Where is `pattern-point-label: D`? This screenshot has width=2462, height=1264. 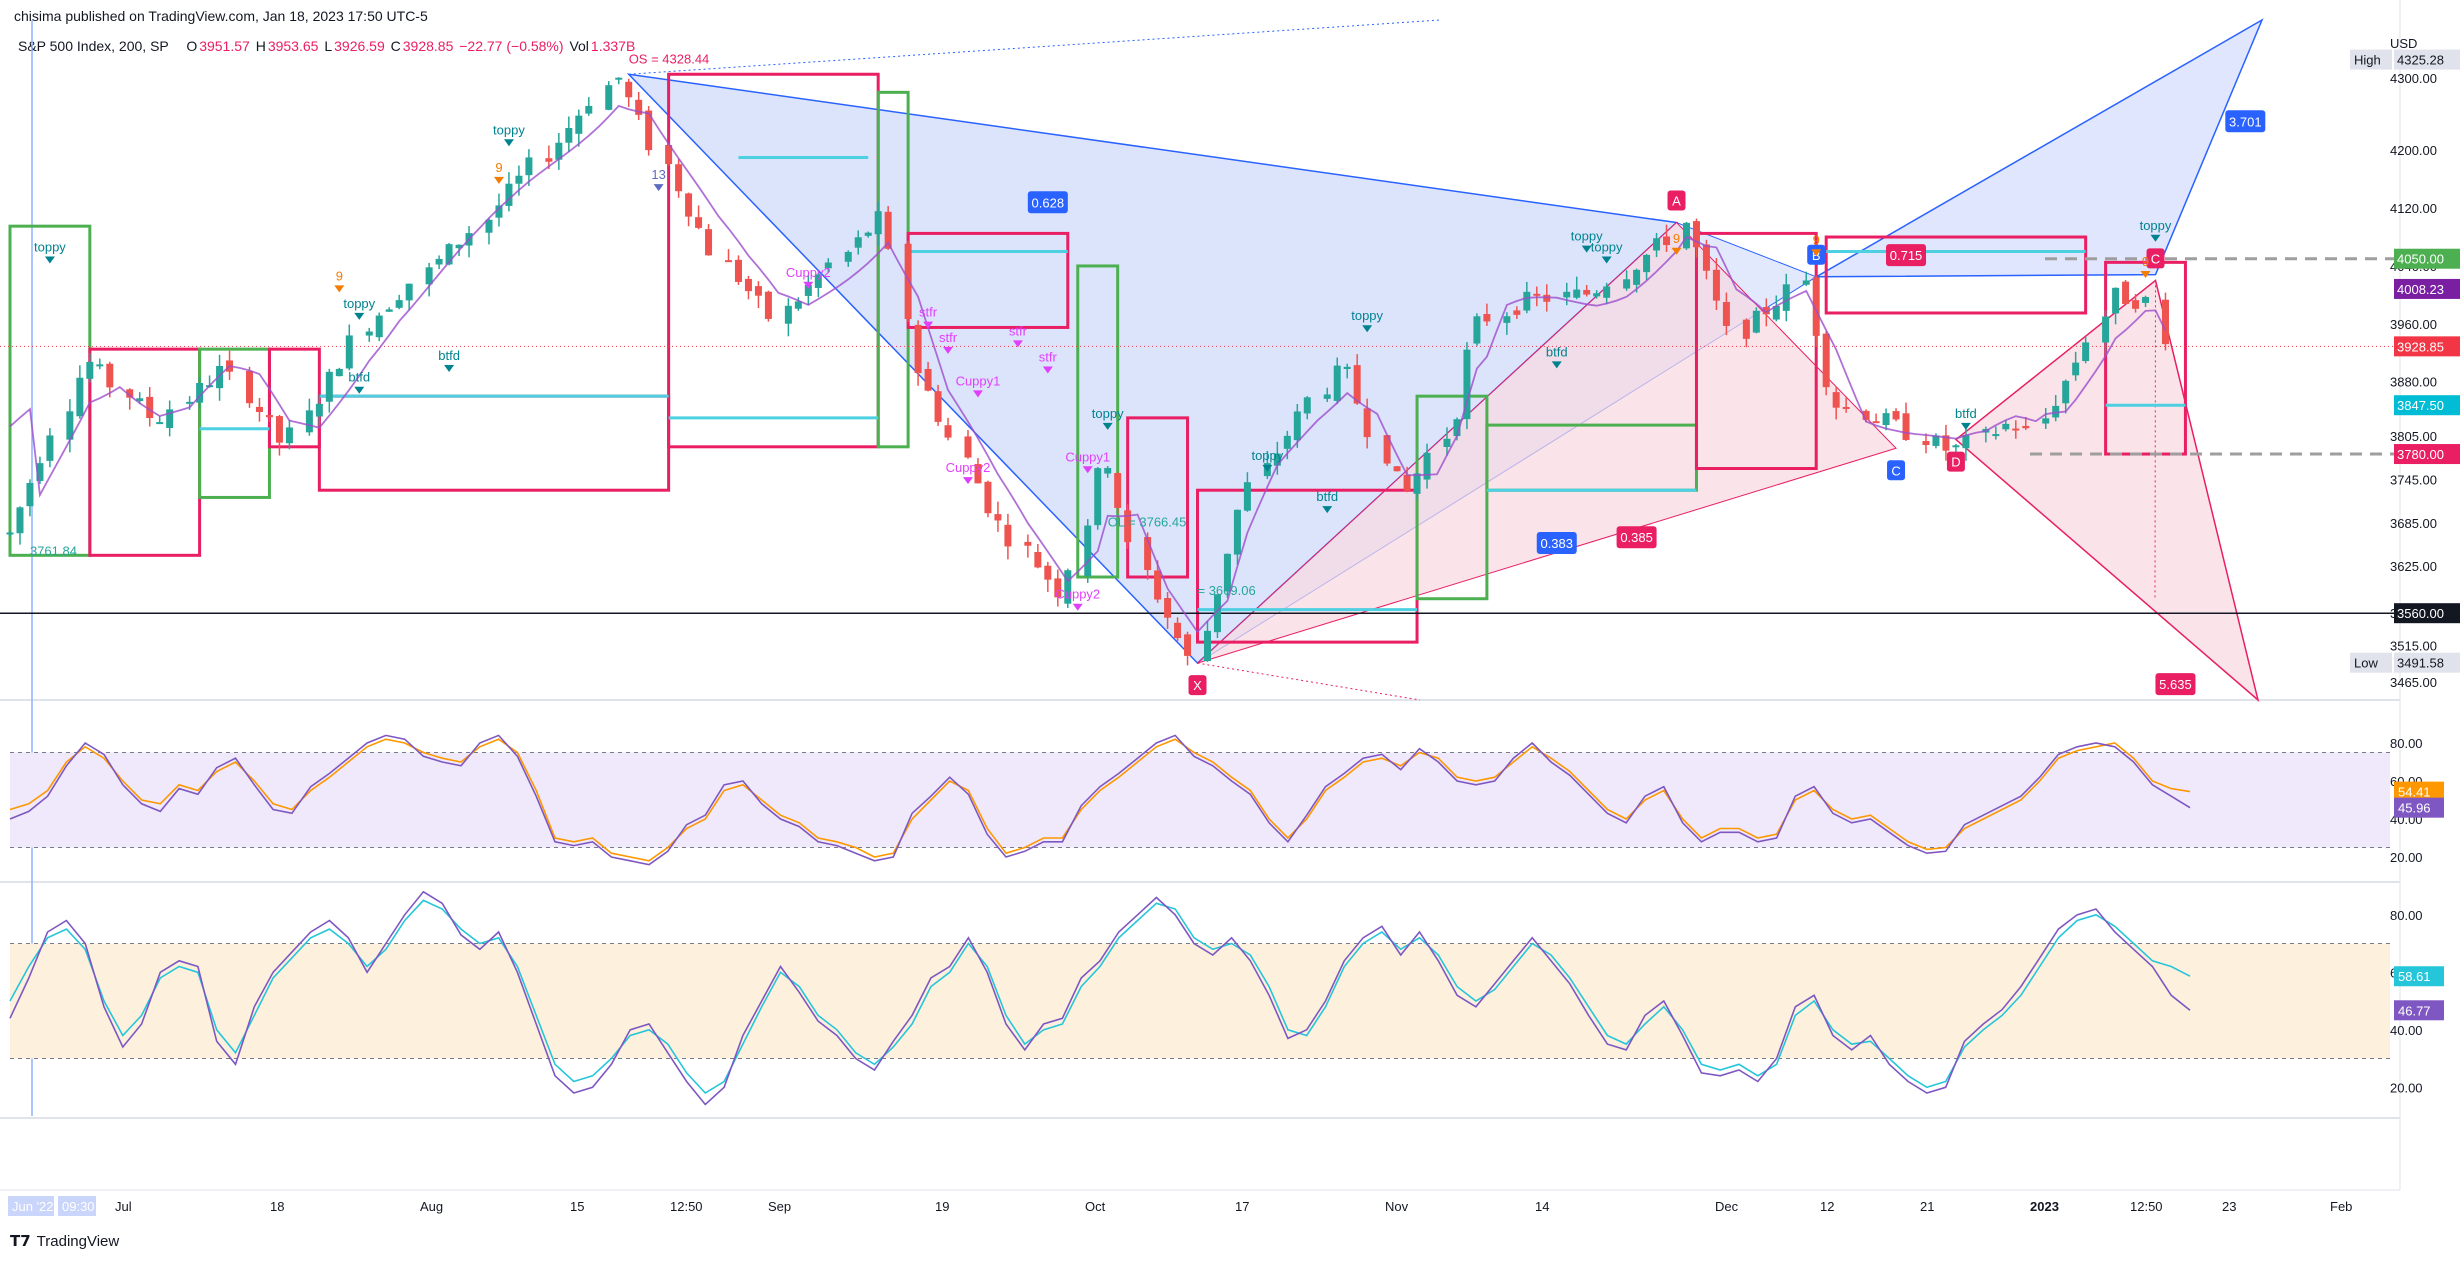
pattern-point-label: D is located at coordinates (1955, 462).